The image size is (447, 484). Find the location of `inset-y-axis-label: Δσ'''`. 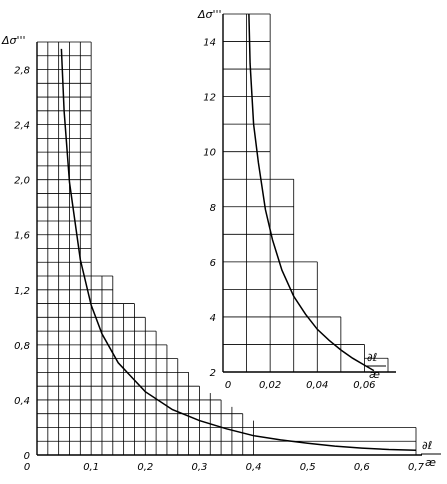

inset-y-axis-label: Δσ''' is located at coordinates (209, 14).